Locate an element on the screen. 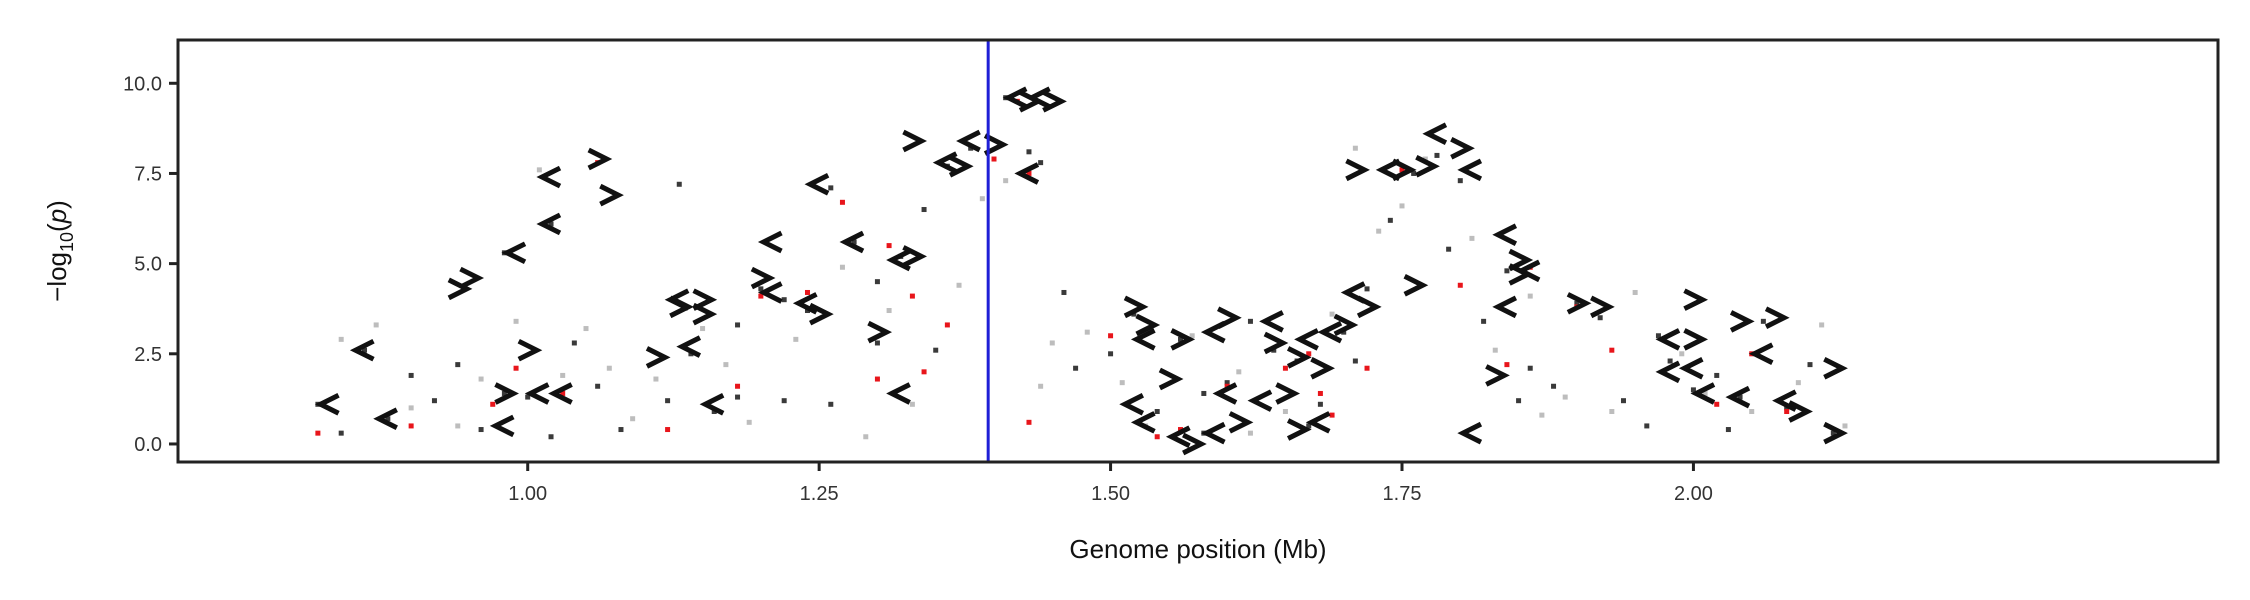  y-axis-label-prefix: −log is located at coordinates (57, 277).